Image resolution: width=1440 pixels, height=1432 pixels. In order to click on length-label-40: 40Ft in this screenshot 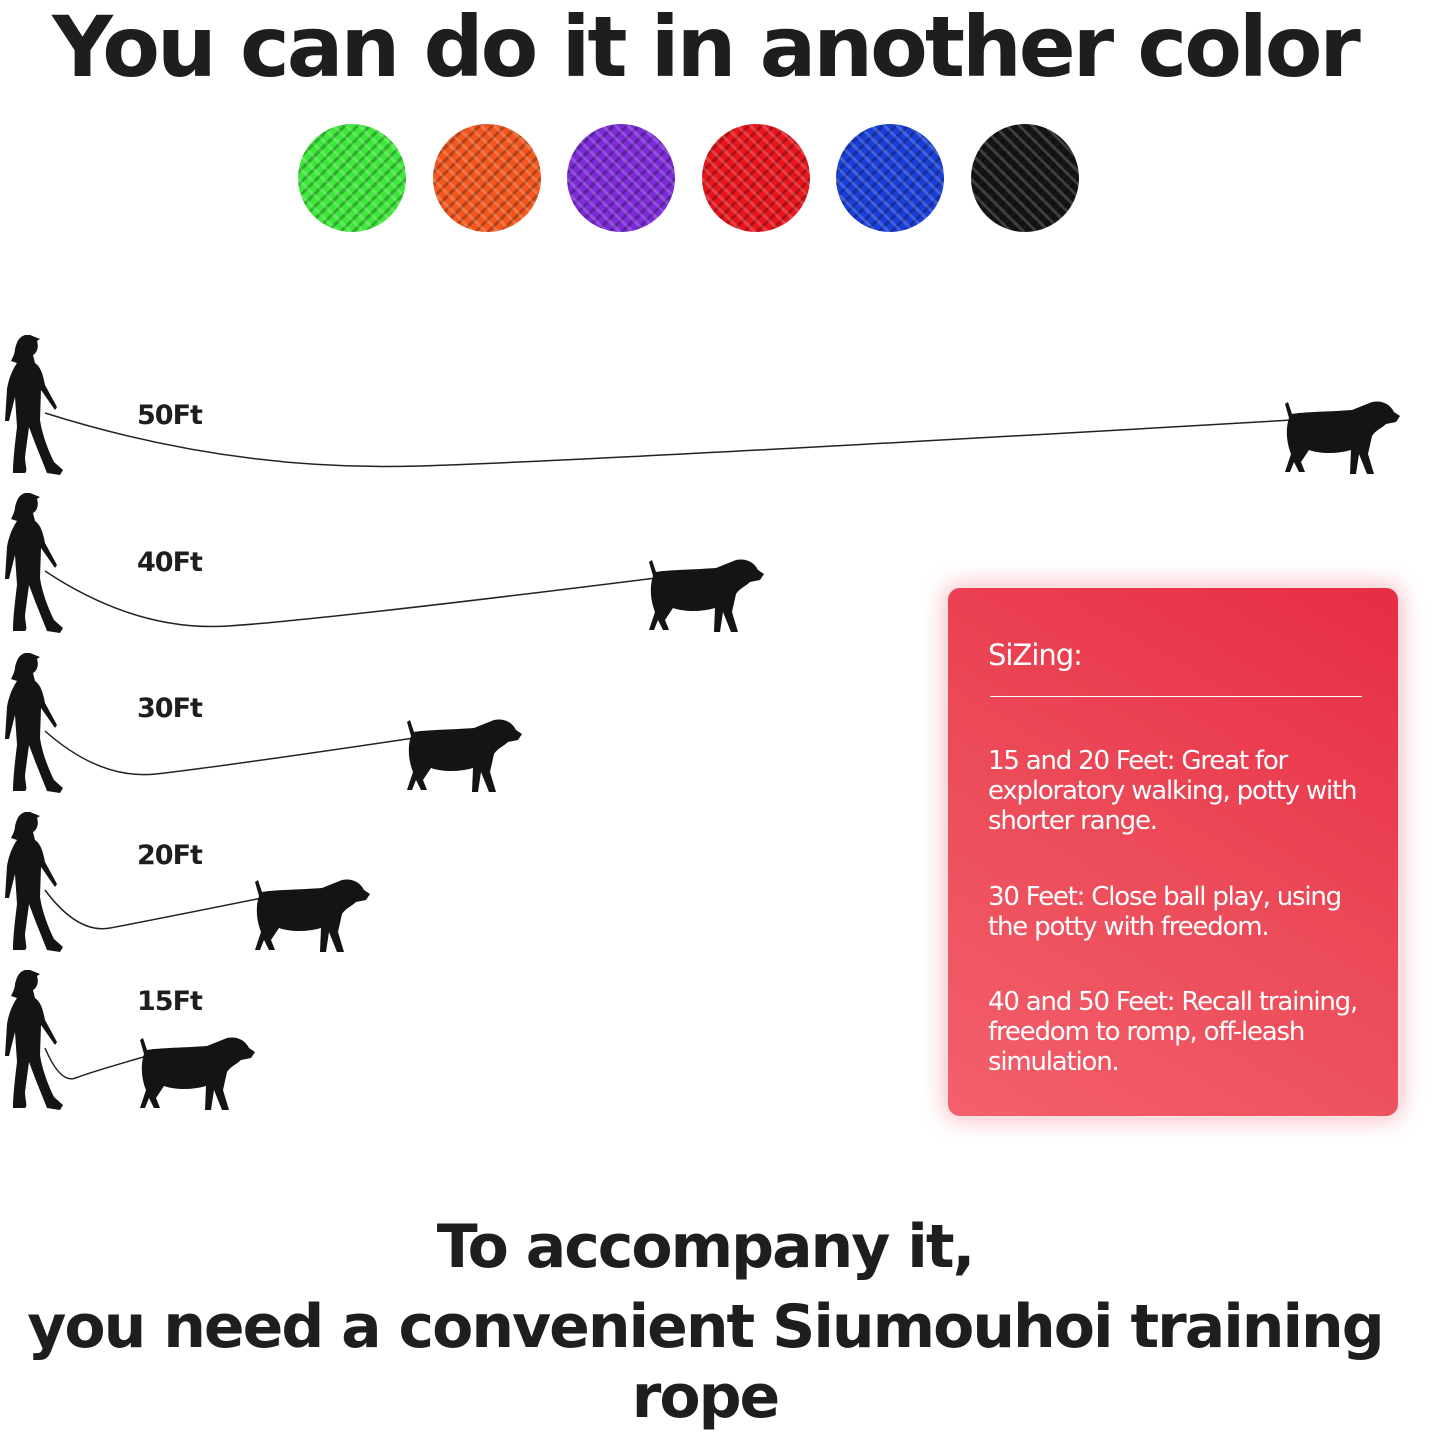, I will do `click(170, 562)`.